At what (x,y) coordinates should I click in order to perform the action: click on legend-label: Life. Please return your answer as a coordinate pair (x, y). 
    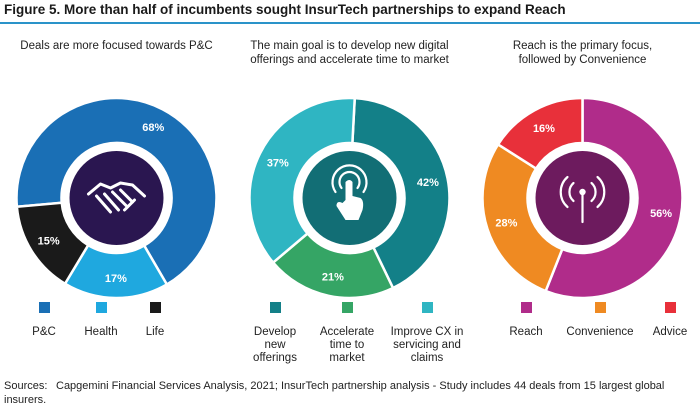
    Looking at the image, I should click on (155, 332).